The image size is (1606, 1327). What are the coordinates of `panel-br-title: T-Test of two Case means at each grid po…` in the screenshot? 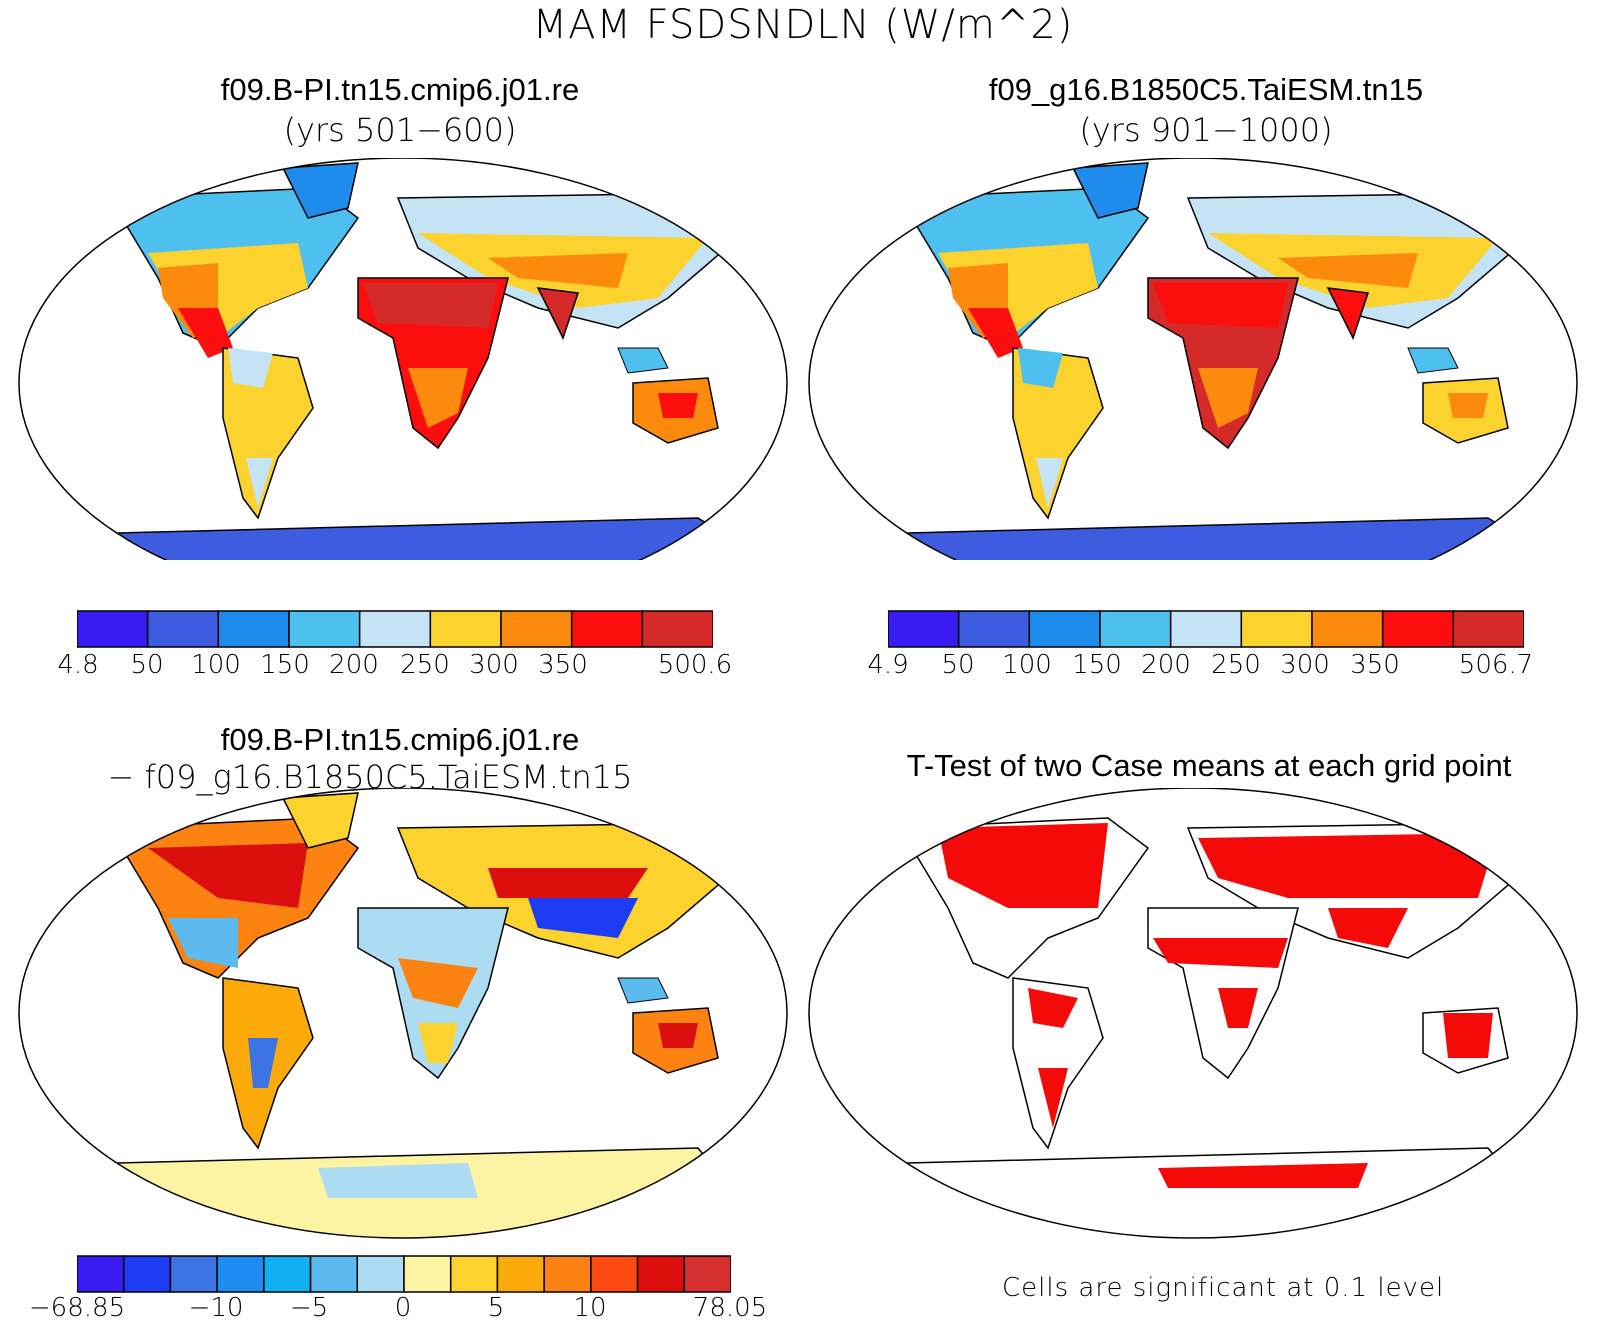 It's located at (1209, 765).